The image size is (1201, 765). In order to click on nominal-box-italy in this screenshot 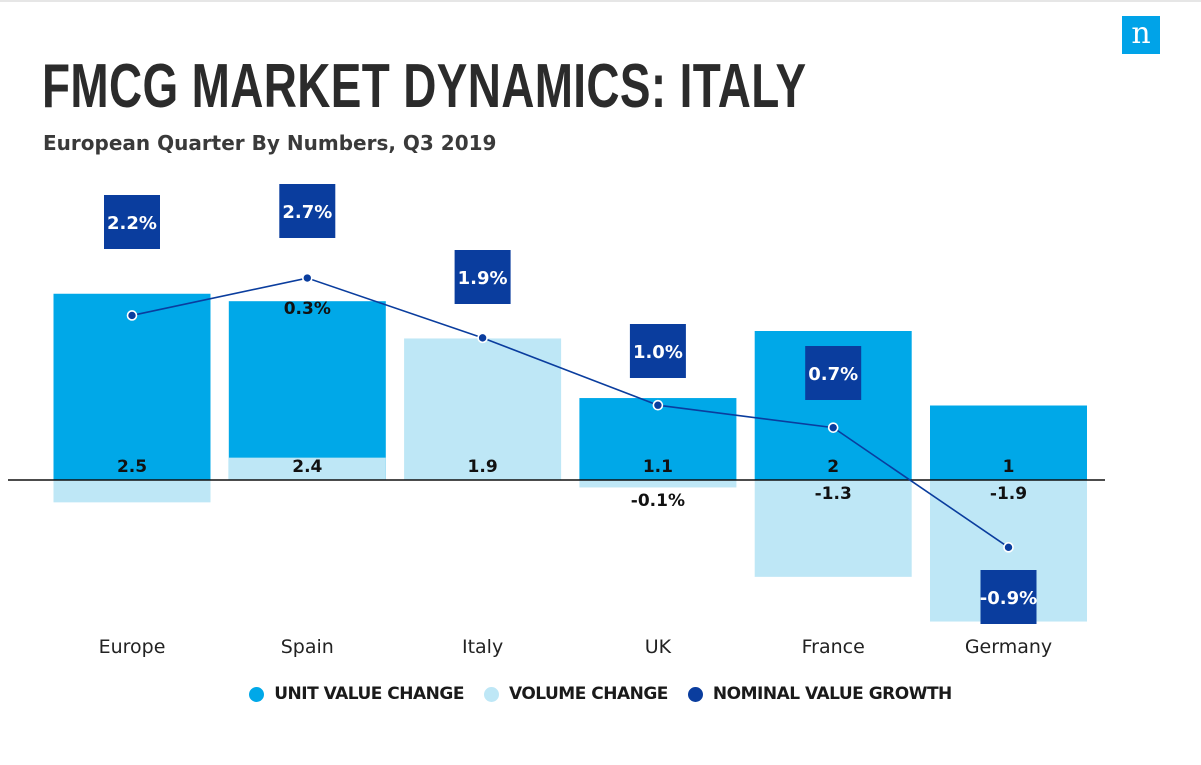, I will do `click(482, 277)`.